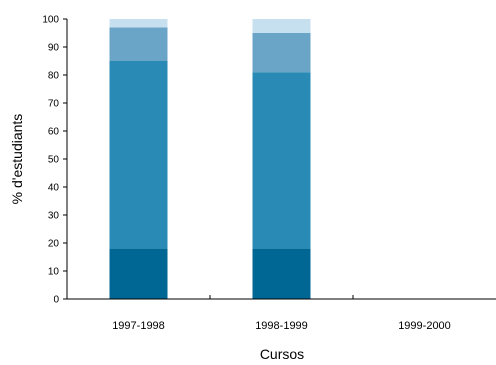 Image resolution: width=496 pixels, height=365 pixels. I want to click on y-tick-label: 40, so click(54, 188).